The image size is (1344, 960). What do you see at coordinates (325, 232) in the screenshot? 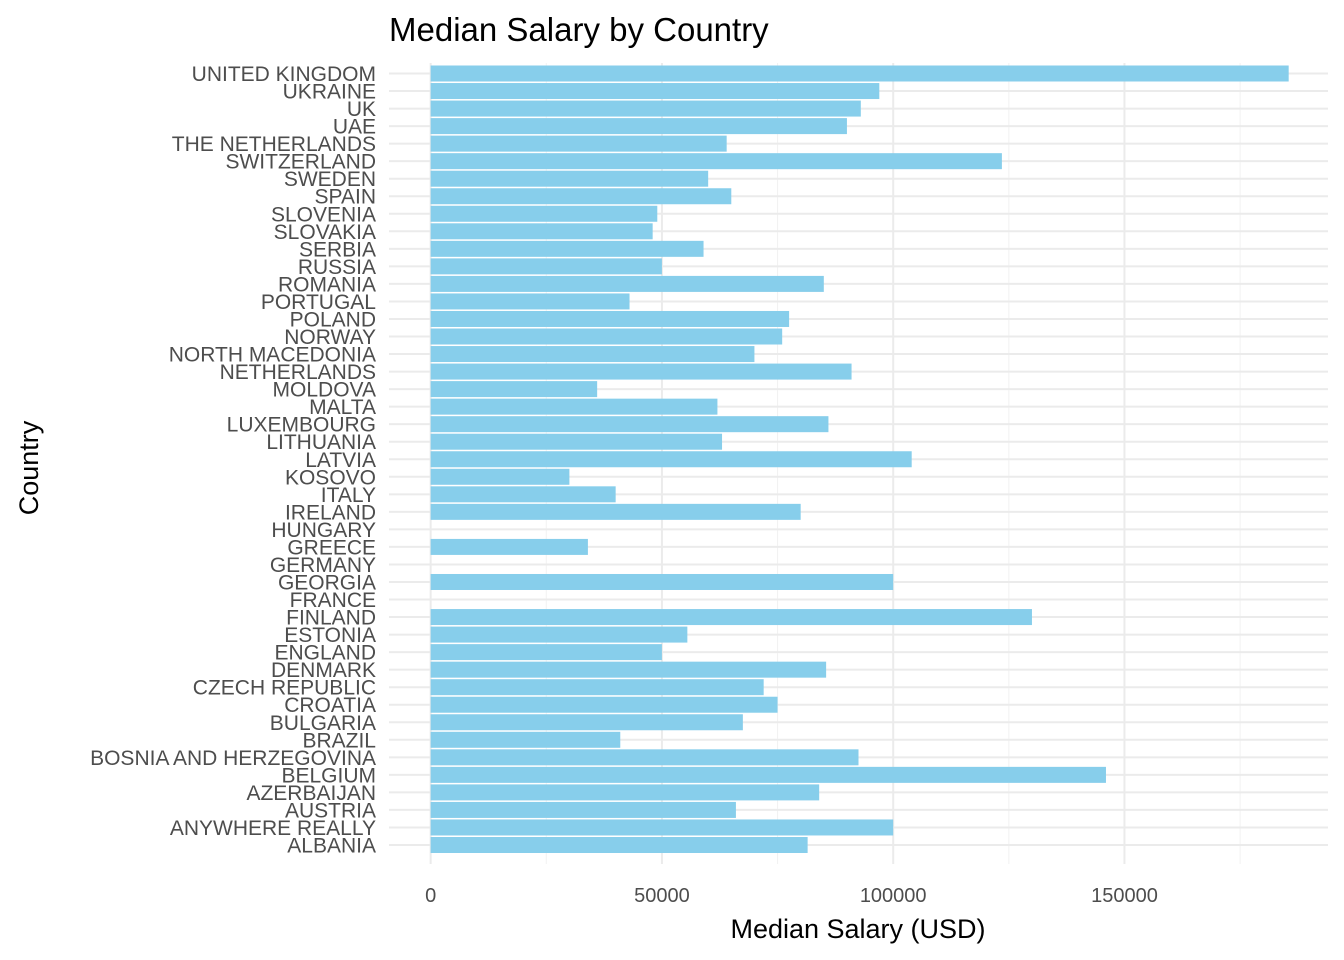
I see `y-tick-label: SLOVAKIA` at bounding box center [325, 232].